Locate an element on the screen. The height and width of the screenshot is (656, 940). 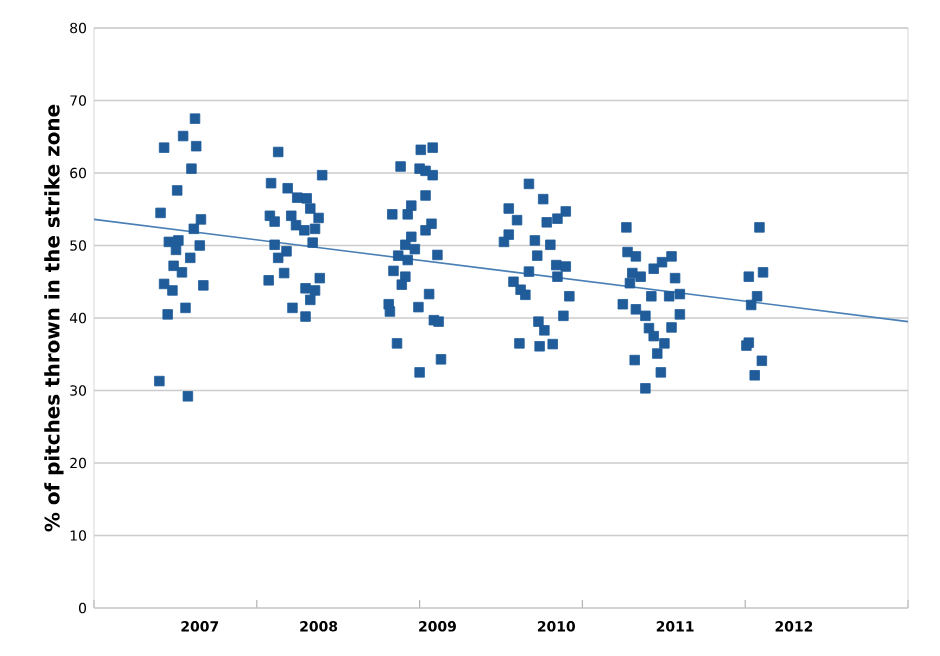
y-axis-title: % of pitches thrown in the strike zone is located at coordinates (54, 318).